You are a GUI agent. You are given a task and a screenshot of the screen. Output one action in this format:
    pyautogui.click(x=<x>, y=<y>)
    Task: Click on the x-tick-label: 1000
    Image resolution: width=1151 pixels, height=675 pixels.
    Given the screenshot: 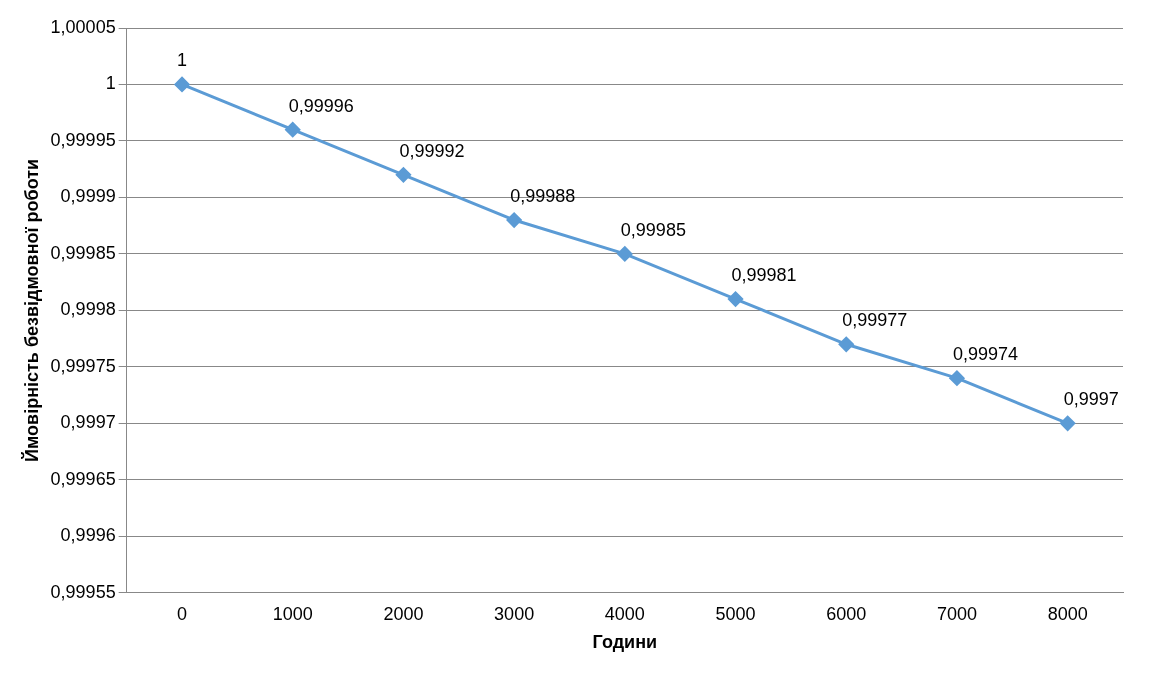 What is the action you would take?
    pyautogui.click(x=292, y=613)
    